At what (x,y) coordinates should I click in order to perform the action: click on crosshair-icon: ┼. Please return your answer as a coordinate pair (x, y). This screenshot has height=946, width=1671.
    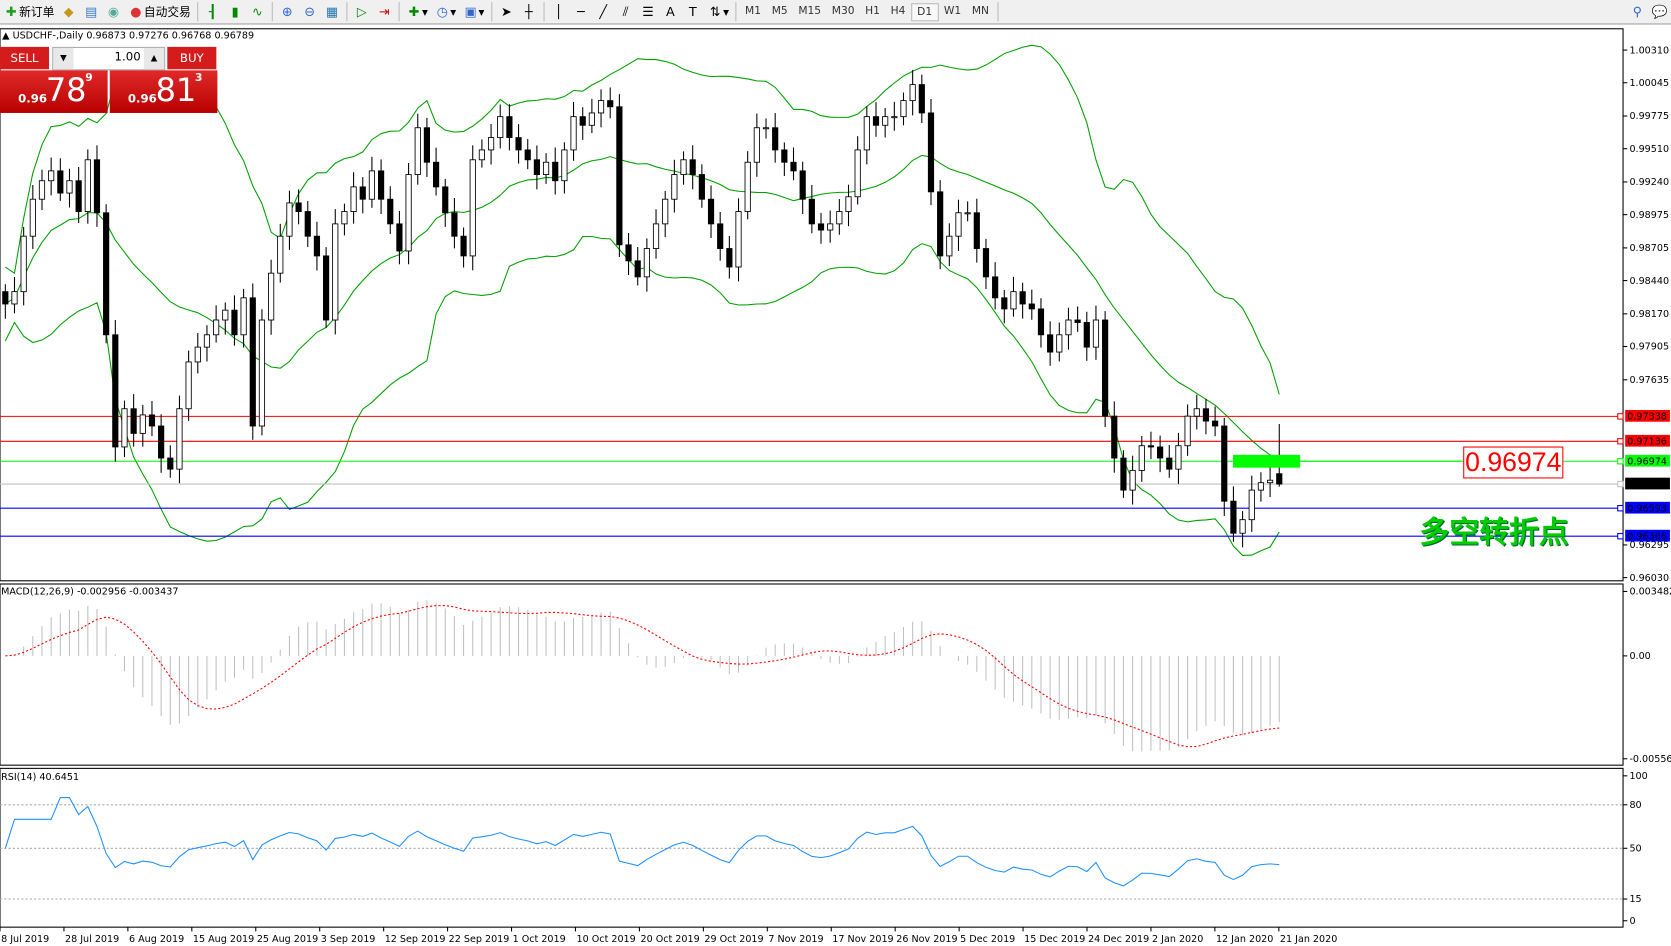
    Looking at the image, I should click on (528, 11).